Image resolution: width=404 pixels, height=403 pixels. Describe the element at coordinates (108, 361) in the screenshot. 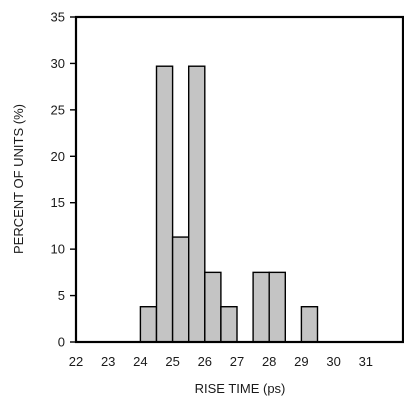

I see `x-tick-label-23: 23` at that location.